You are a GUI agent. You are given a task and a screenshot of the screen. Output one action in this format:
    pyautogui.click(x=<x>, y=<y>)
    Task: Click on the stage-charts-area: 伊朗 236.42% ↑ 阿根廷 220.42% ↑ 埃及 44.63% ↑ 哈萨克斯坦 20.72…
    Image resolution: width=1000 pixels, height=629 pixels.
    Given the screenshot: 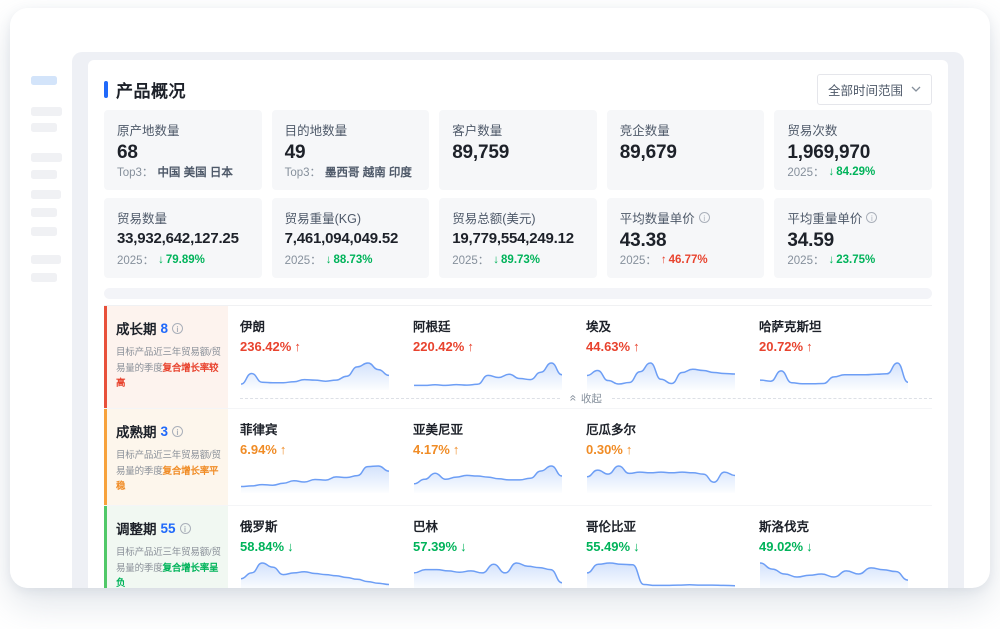 What is the action you would take?
    pyautogui.click(x=580, y=357)
    